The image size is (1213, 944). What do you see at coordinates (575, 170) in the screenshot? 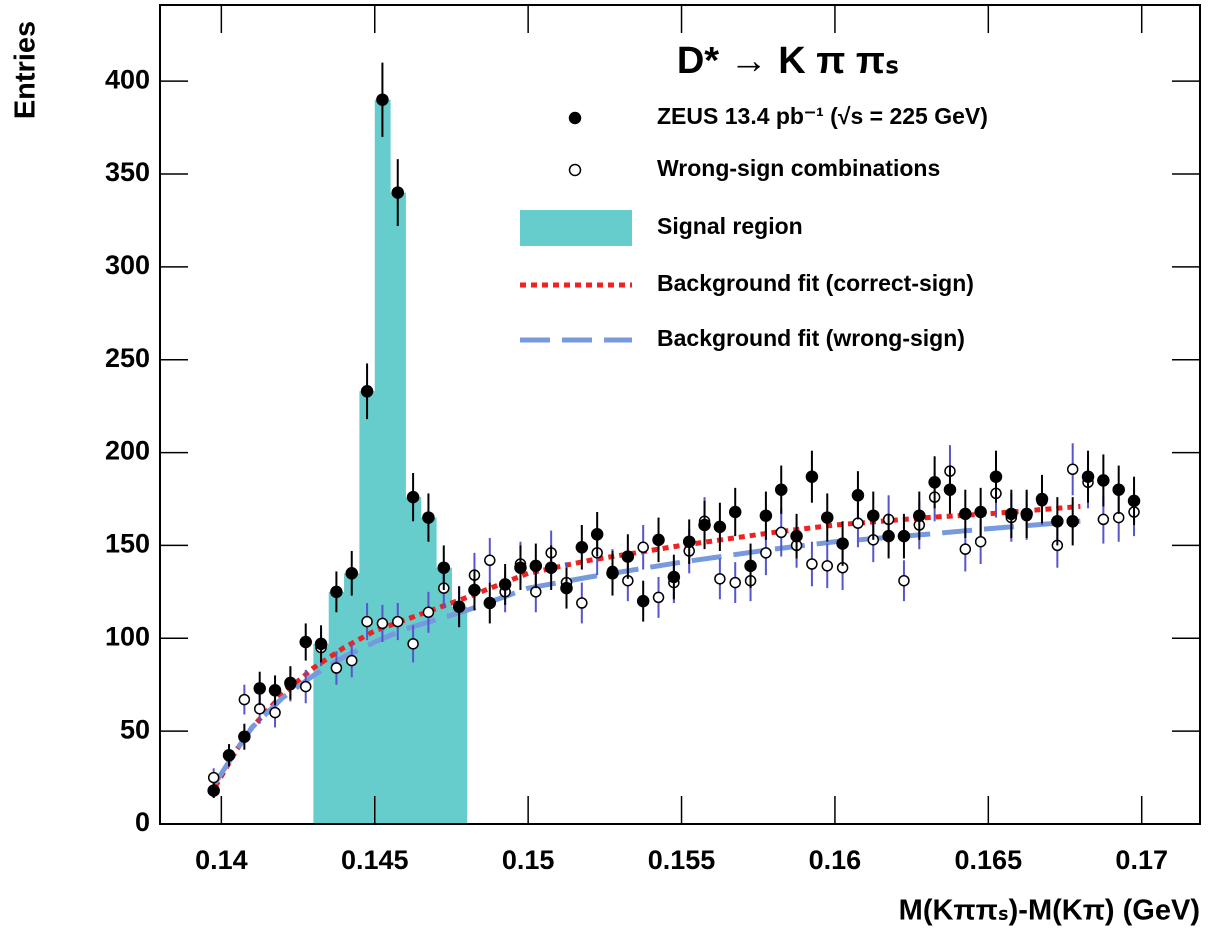
I see `legend-marker` at bounding box center [575, 170].